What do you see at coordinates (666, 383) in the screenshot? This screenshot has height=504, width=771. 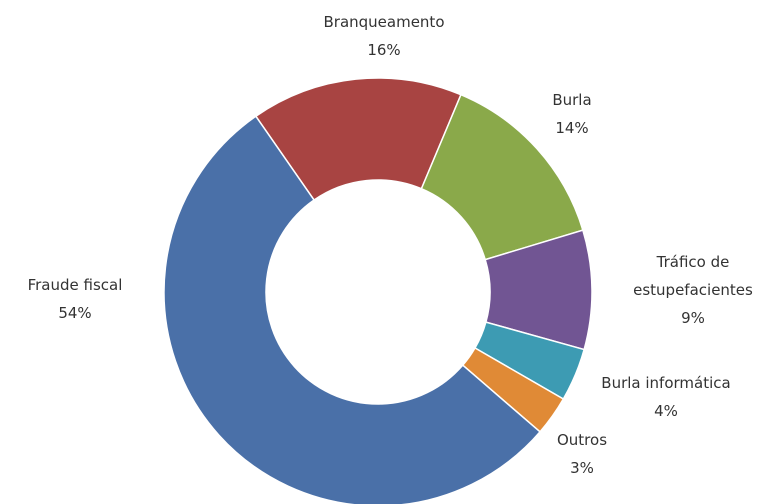 I see `category-name: Burla informática` at bounding box center [666, 383].